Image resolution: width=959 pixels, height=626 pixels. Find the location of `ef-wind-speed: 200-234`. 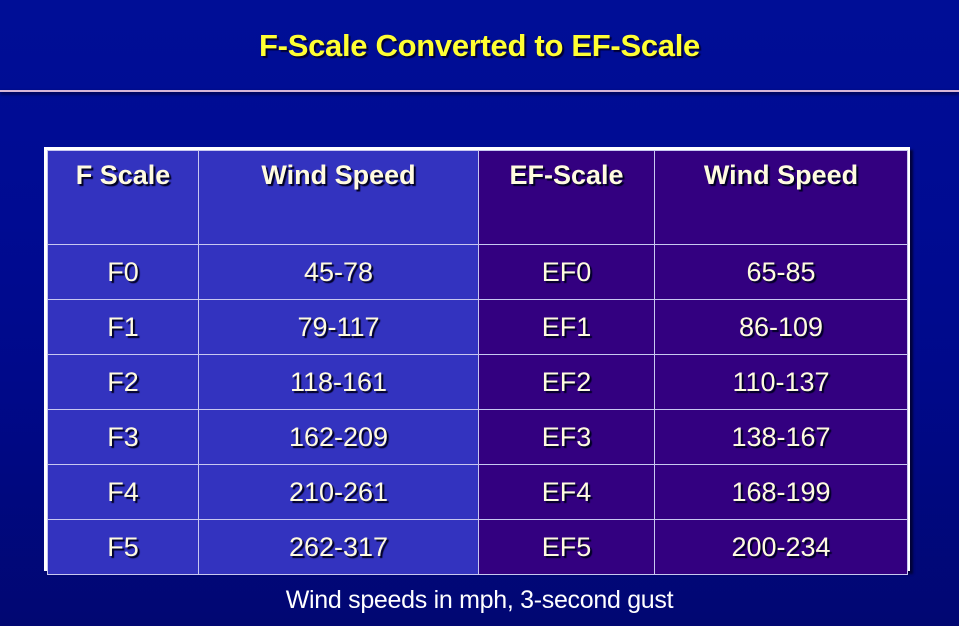

ef-wind-speed: 200-234 is located at coordinates (781, 547).